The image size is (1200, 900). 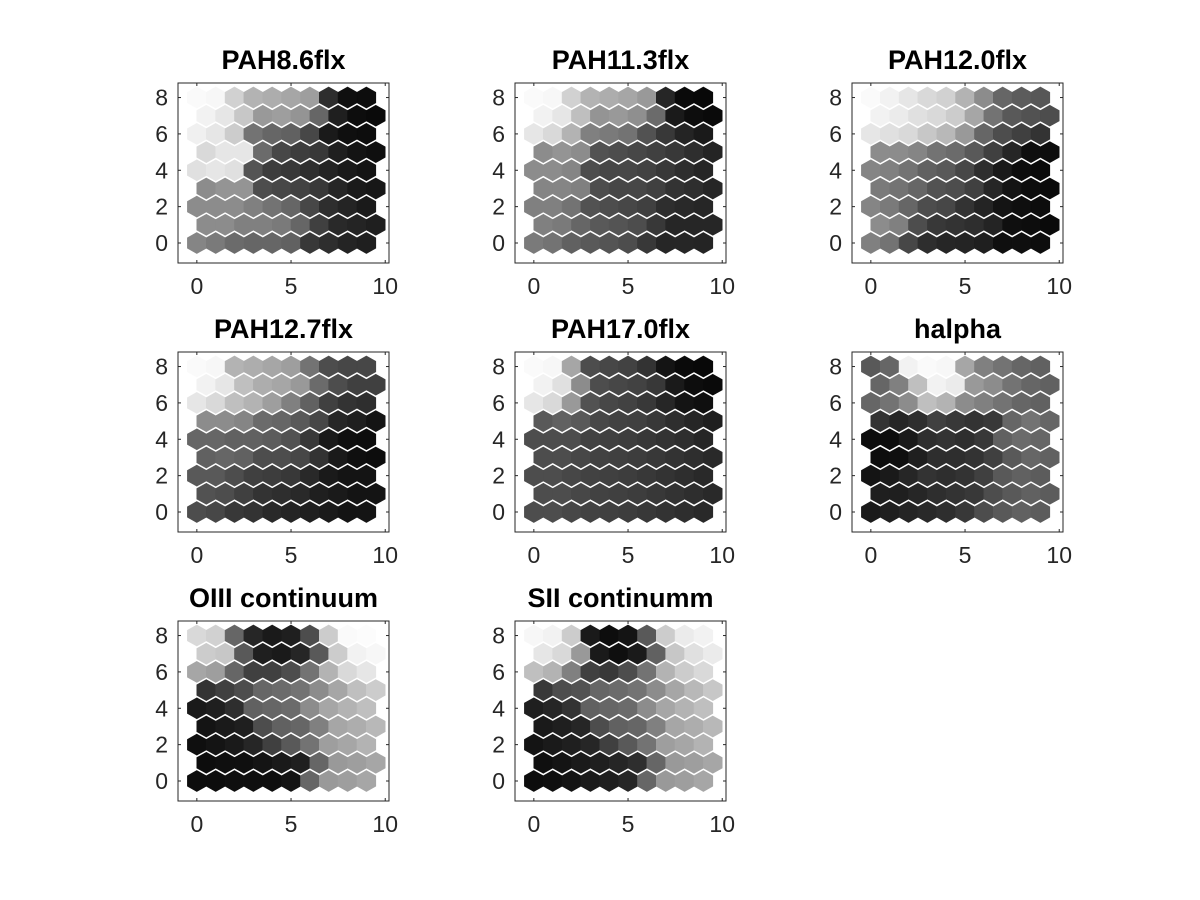 What do you see at coordinates (958, 329) in the screenshot?
I see `panel-title: halpha` at bounding box center [958, 329].